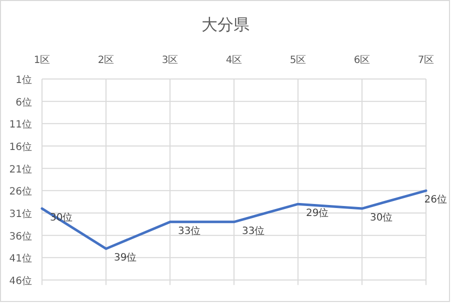  I want to click on data-label: 39位, so click(125, 258).